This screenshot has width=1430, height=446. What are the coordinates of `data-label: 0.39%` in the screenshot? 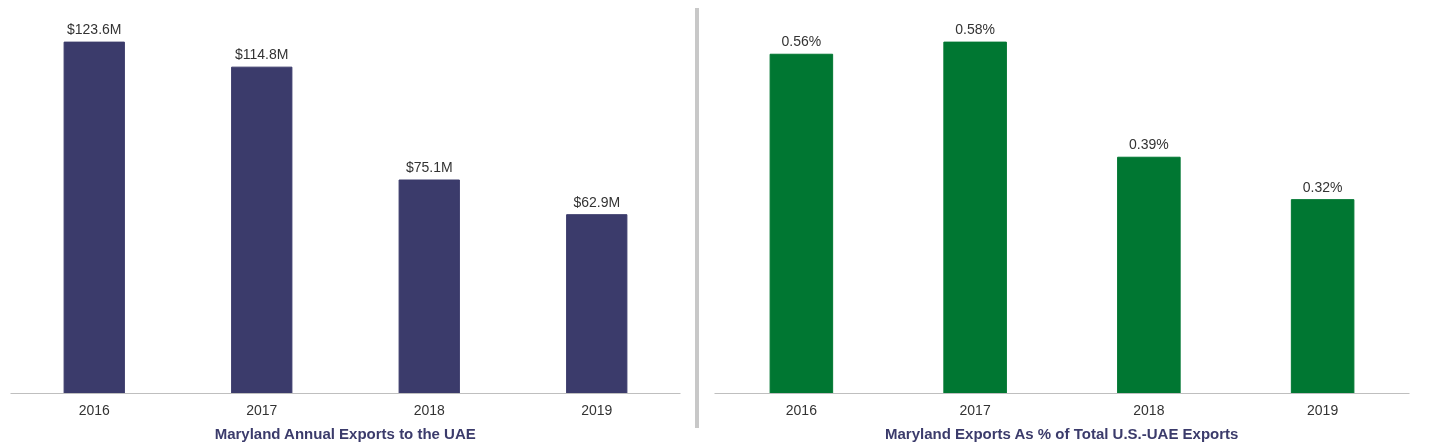 It's located at (1149, 144).